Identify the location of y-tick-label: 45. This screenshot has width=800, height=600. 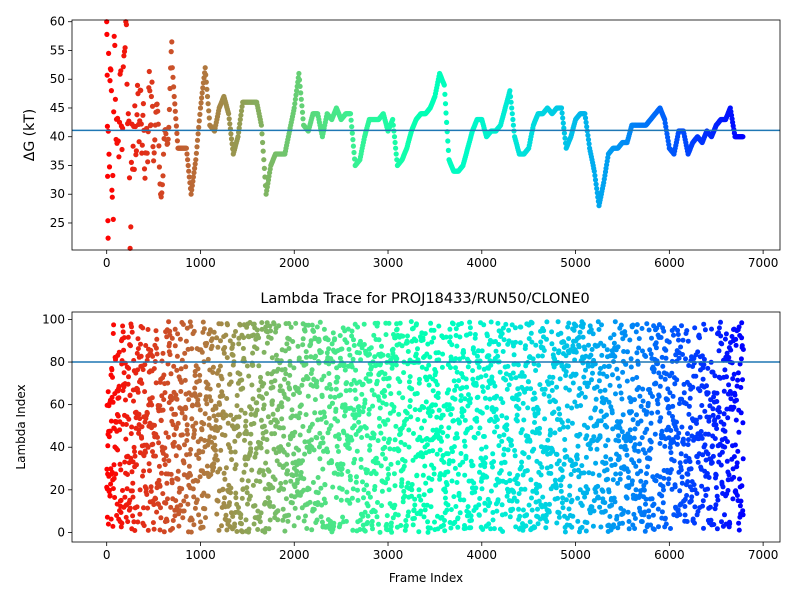
(57, 108).